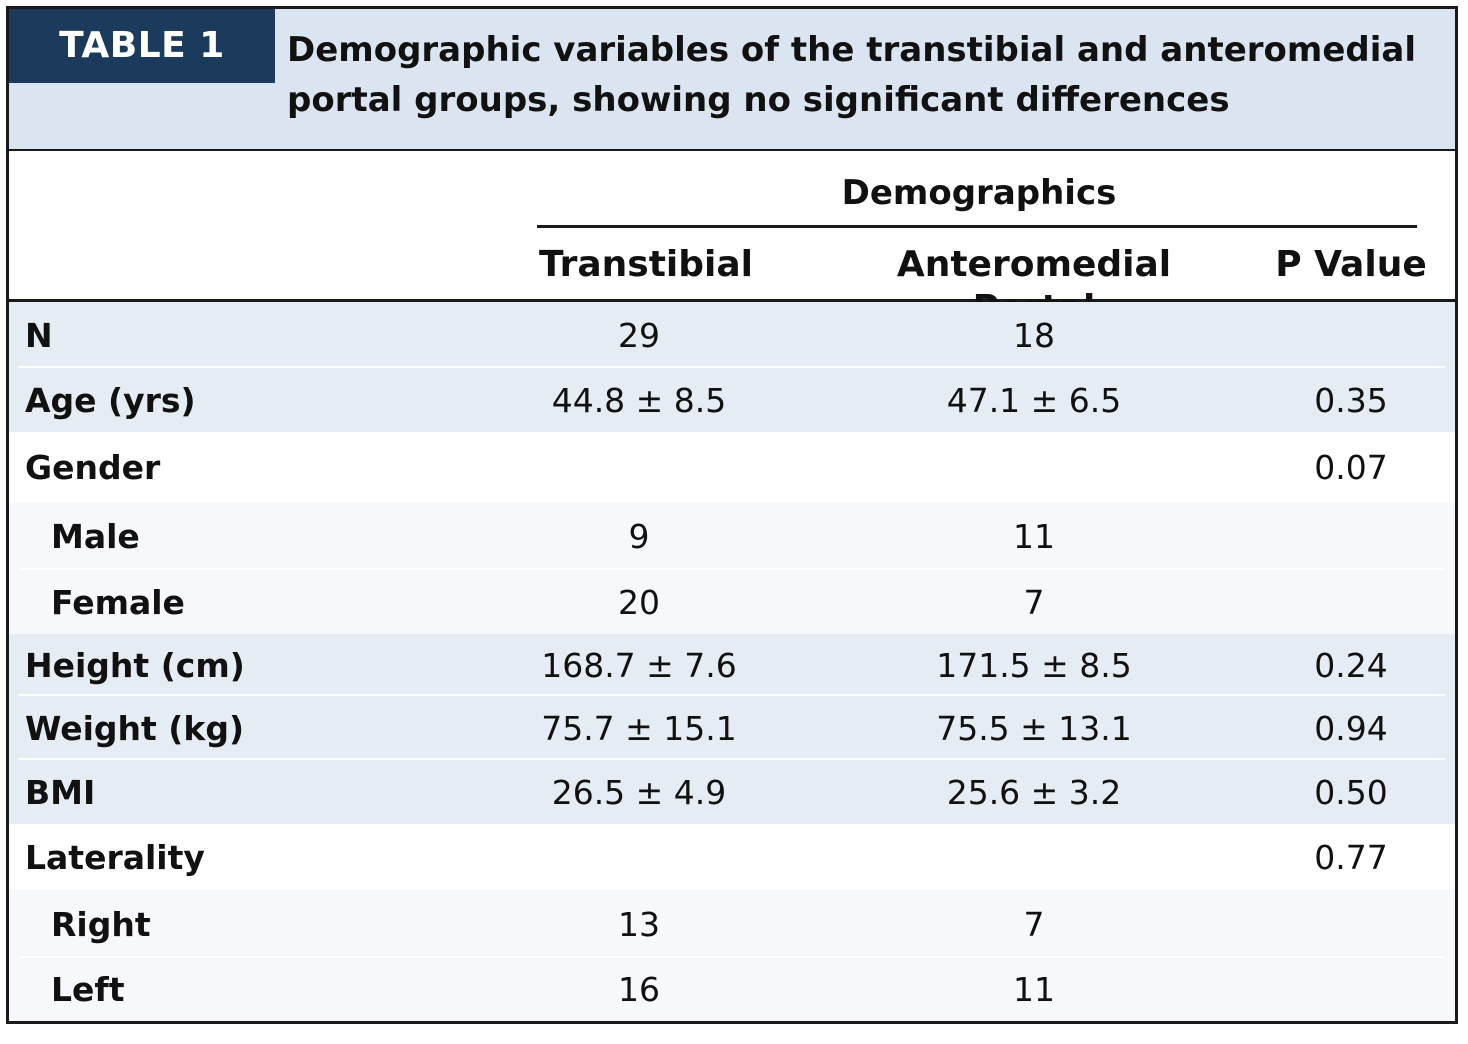  I want to click on row-label: Gender, so click(93, 467).